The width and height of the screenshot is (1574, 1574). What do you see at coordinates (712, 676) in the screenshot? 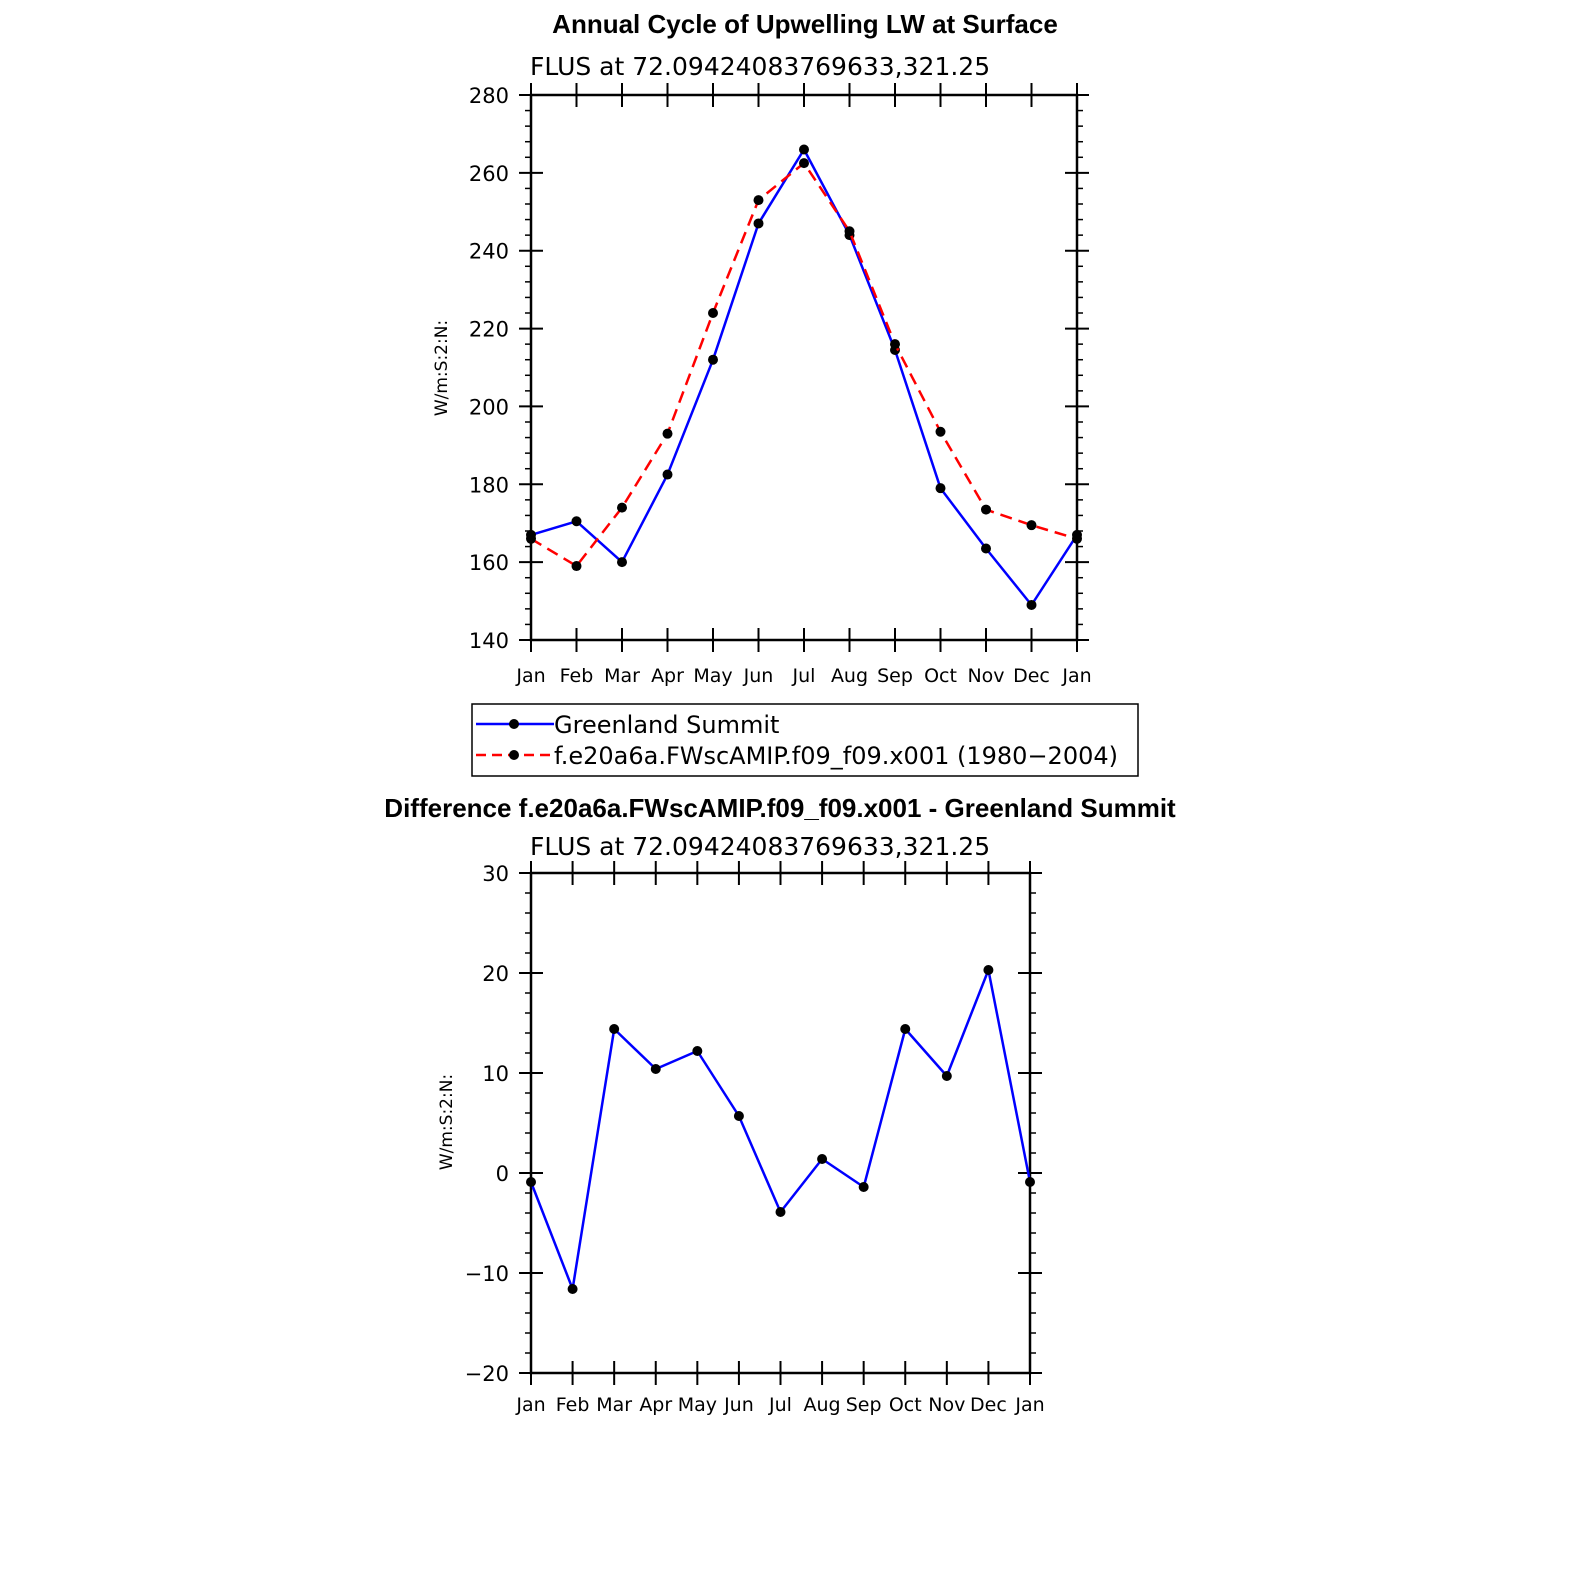
I see `chart1-xtick-label: May` at bounding box center [712, 676].